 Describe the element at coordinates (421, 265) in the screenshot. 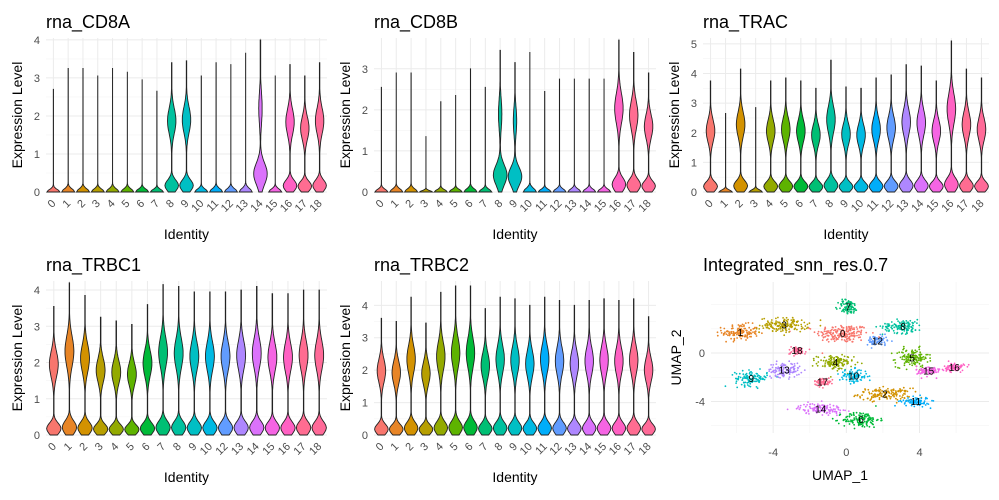

I see `panel-title: rna_TRBC2` at that location.